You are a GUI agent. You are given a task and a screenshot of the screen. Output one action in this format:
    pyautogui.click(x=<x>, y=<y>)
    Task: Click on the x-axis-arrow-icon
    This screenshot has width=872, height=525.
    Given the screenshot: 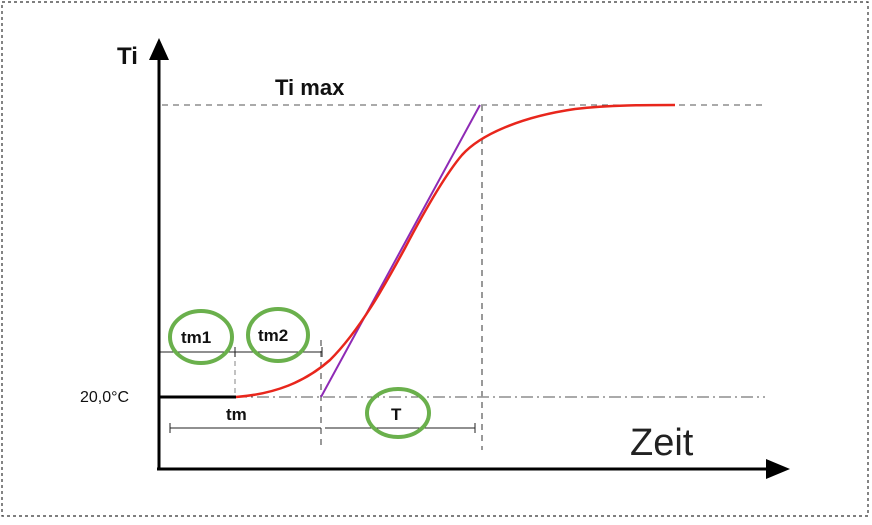 What is the action you would take?
    pyautogui.click(x=778, y=469)
    